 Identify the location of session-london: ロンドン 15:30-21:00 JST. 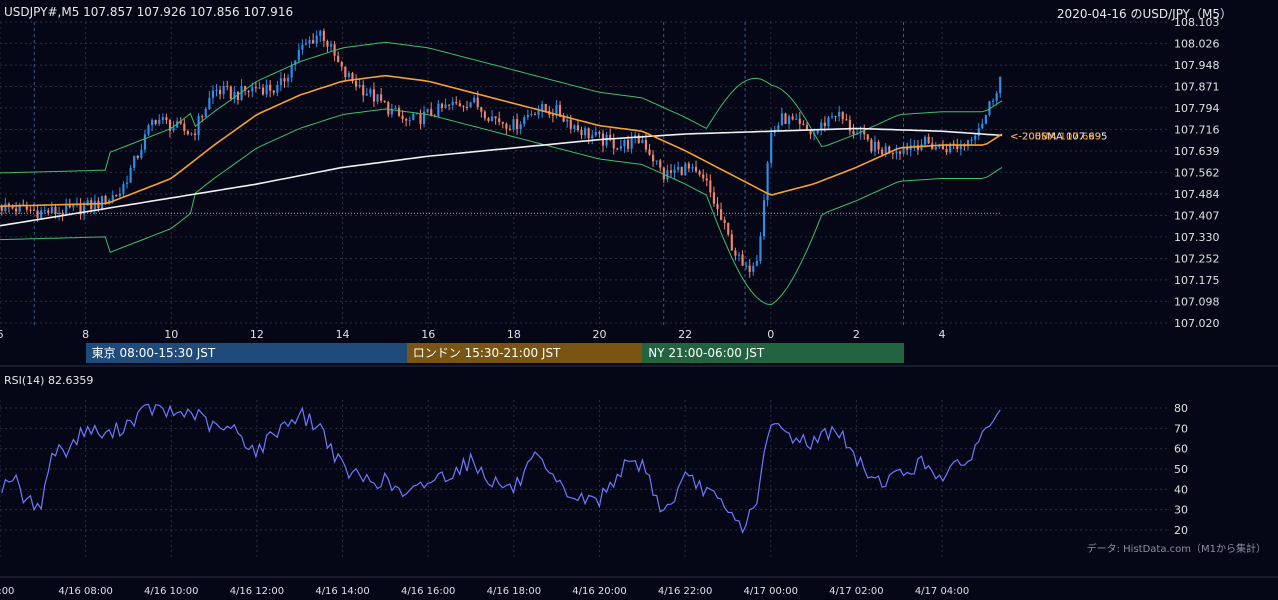
(524, 353).